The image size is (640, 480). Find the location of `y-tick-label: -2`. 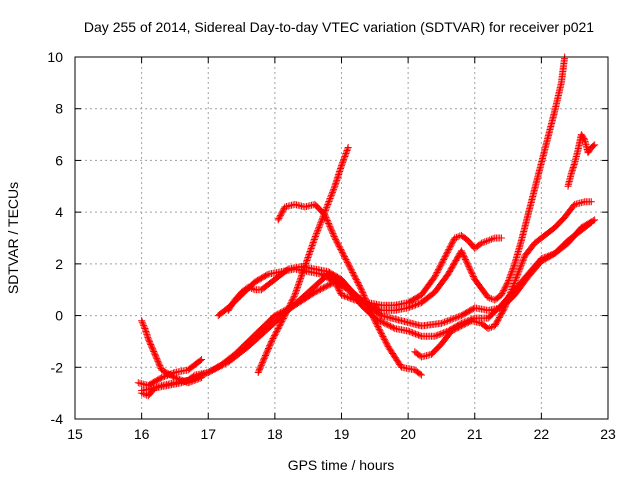

y-tick-label: -2 is located at coordinates (57, 367).